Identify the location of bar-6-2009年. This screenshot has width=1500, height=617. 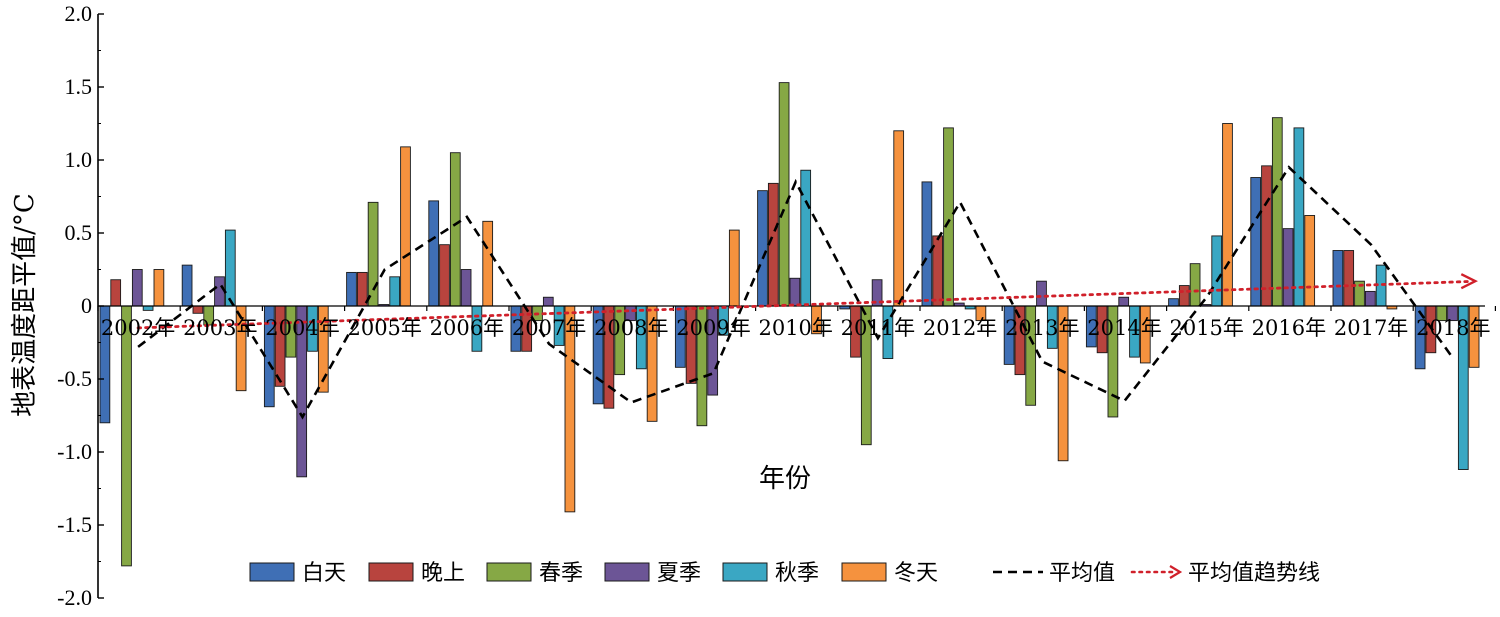
(734, 268).